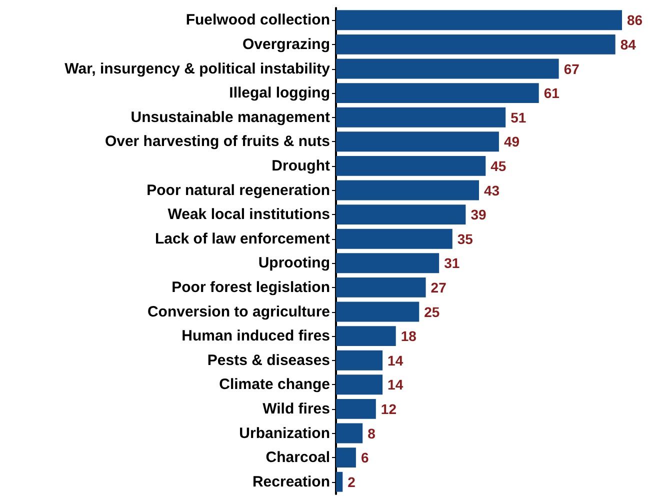 Image resolution: width=649 pixels, height=498 pixels. Describe the element at coordinates (498, 166) in the screenshot. I see `data-label: 45` at that location.